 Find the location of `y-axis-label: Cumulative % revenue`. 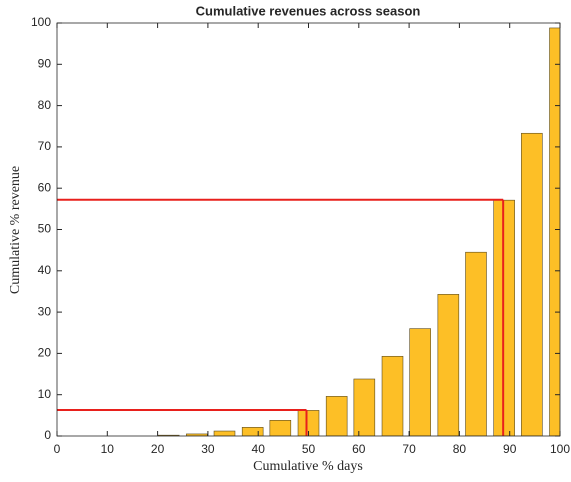

y-axis-label: Cumulative % revenue is located at coordinates (15, 230).